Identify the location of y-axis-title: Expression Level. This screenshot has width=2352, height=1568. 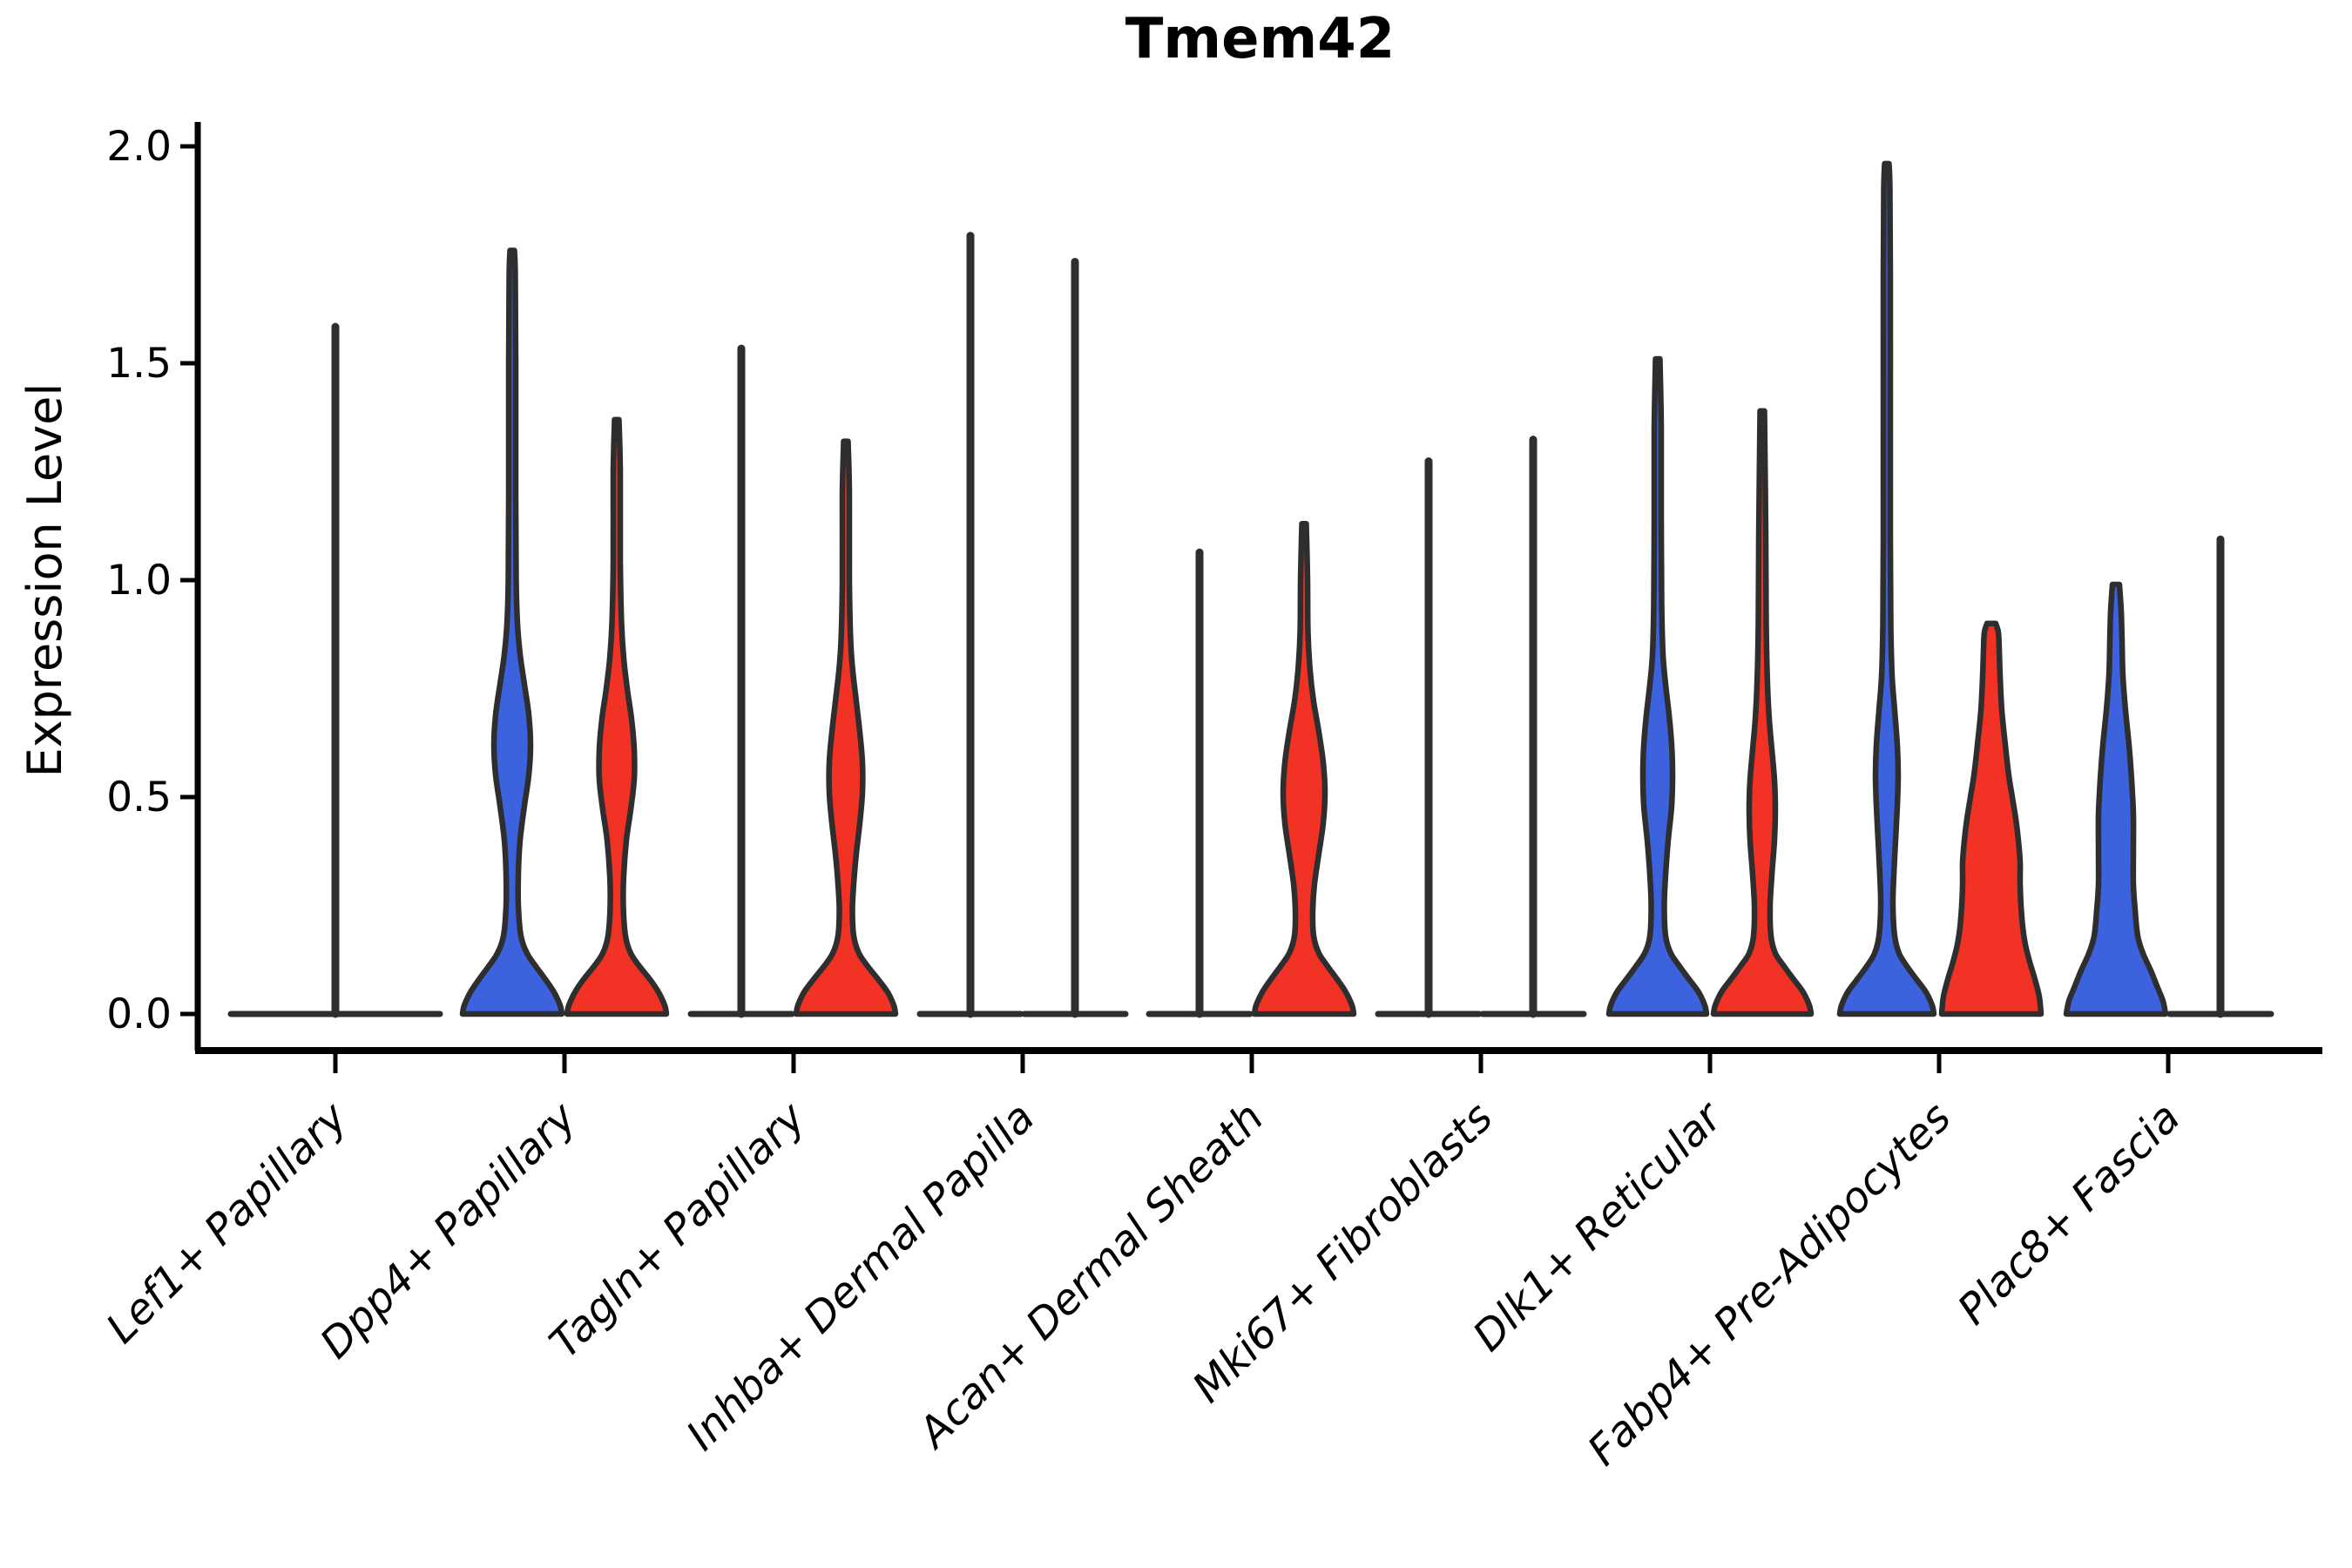
(44, 580).